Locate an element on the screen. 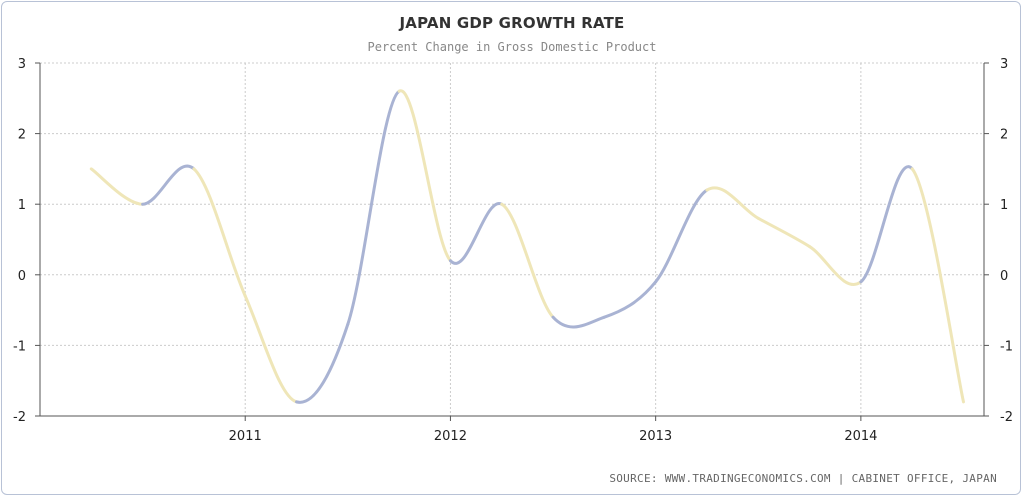  y-tick-label-right: -1 is located at coordinates (1006, 346).